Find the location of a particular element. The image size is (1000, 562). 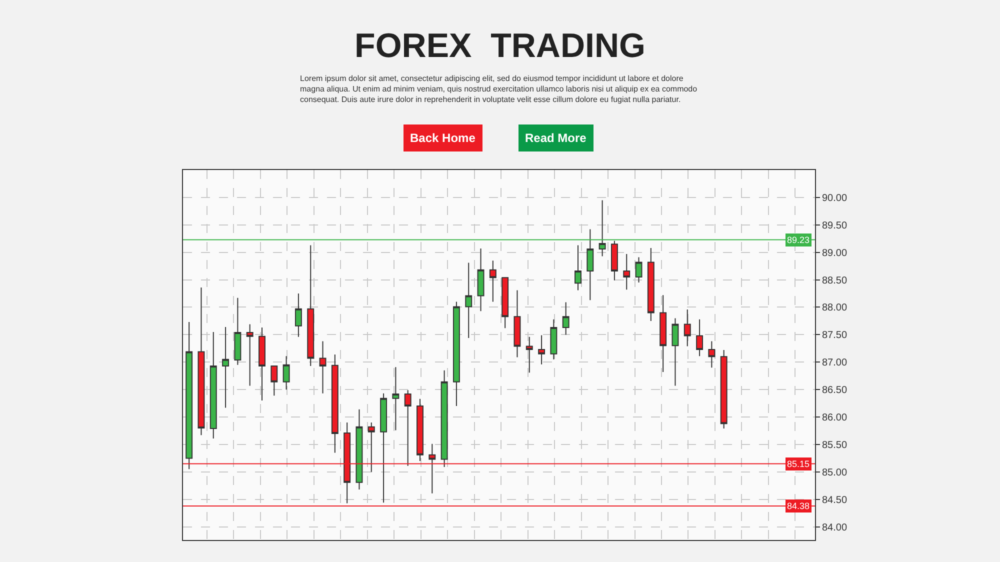

y-tick-label: 90.00 is located at coordinates (835, 198).